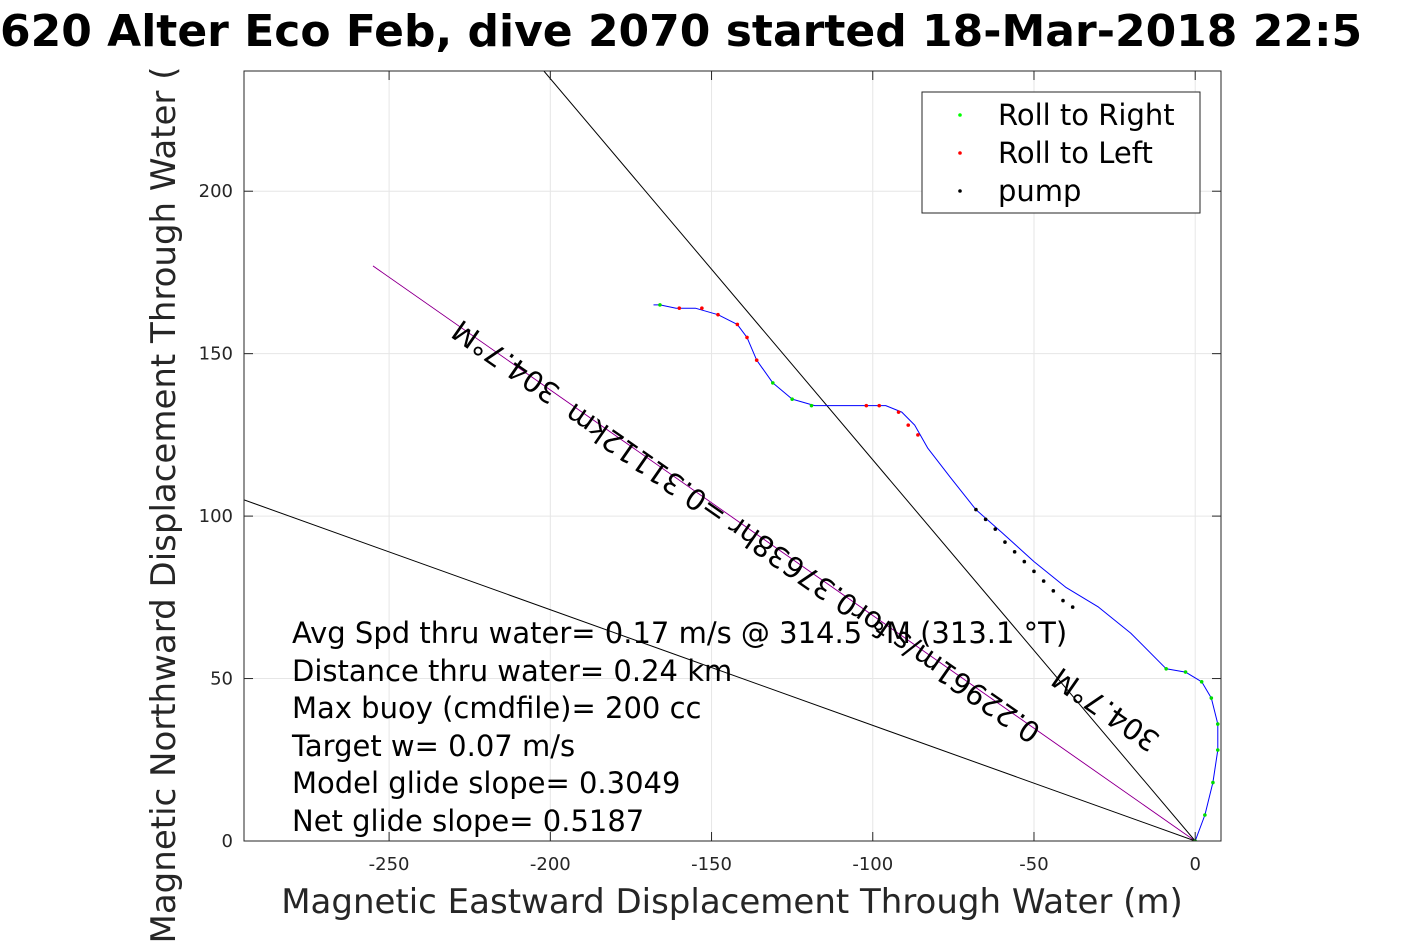 This screenshot has height=945, width=1417. What do you see at coordinates (960, 115) in the screenshot?
I see `legend-marker-roll-right` at bounding box center [960, 115].